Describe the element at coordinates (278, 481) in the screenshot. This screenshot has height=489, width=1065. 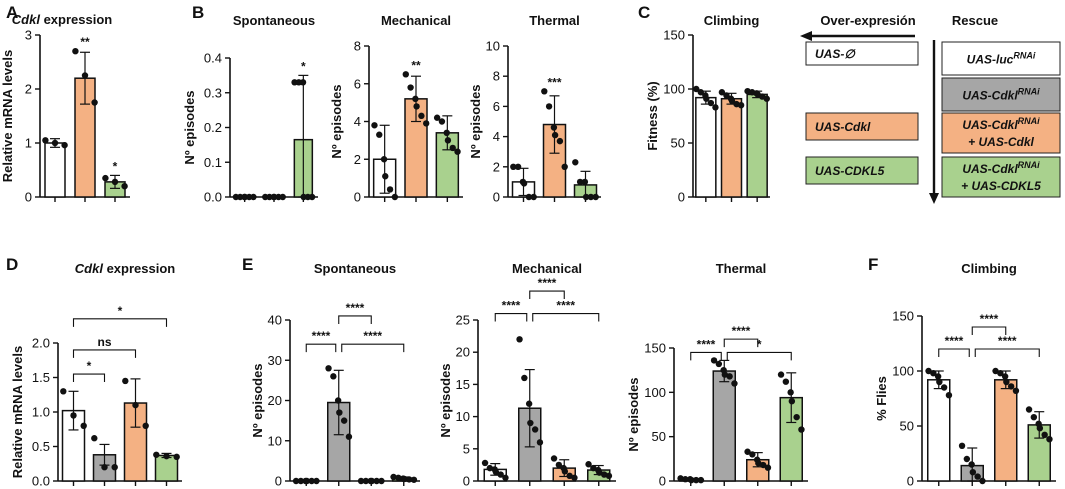
I see `e1-ytick-label: 0` at that location.